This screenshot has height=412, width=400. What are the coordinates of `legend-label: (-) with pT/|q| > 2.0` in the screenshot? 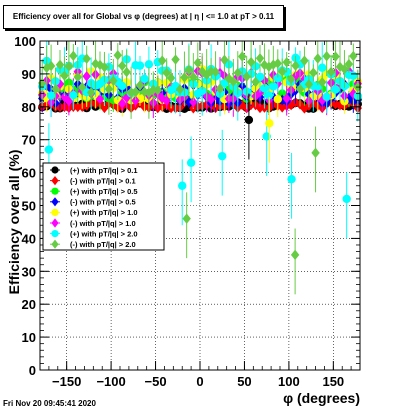 It's located at (103, 244).